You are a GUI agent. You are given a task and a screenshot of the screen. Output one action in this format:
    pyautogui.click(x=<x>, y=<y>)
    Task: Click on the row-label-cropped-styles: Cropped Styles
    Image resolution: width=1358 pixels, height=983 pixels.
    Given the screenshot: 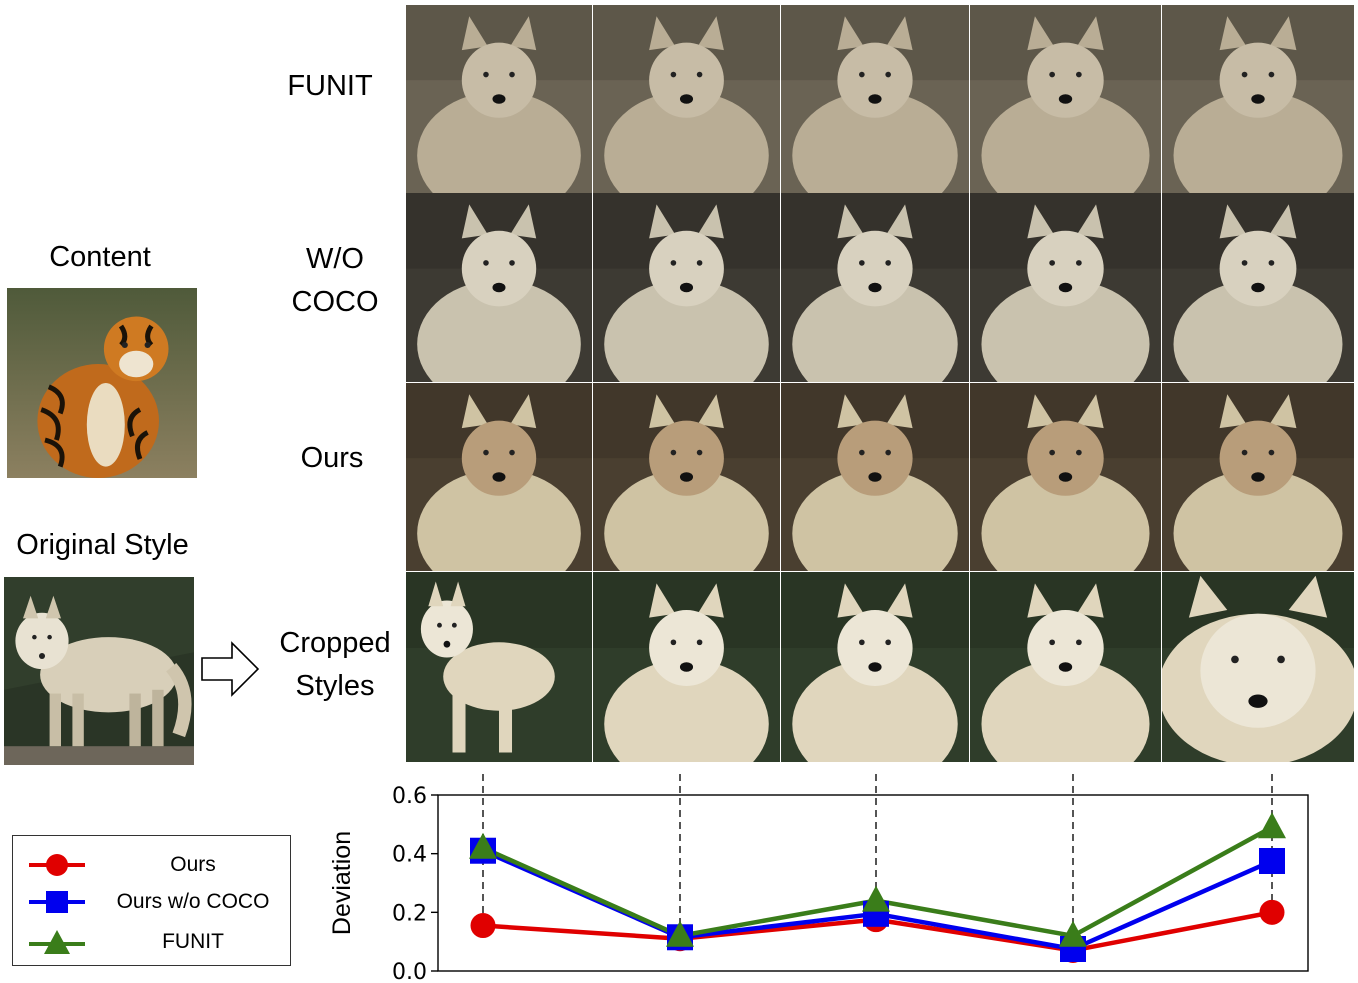 What is the action you would take?
    pyautogui.click(x=335, y=665)
    